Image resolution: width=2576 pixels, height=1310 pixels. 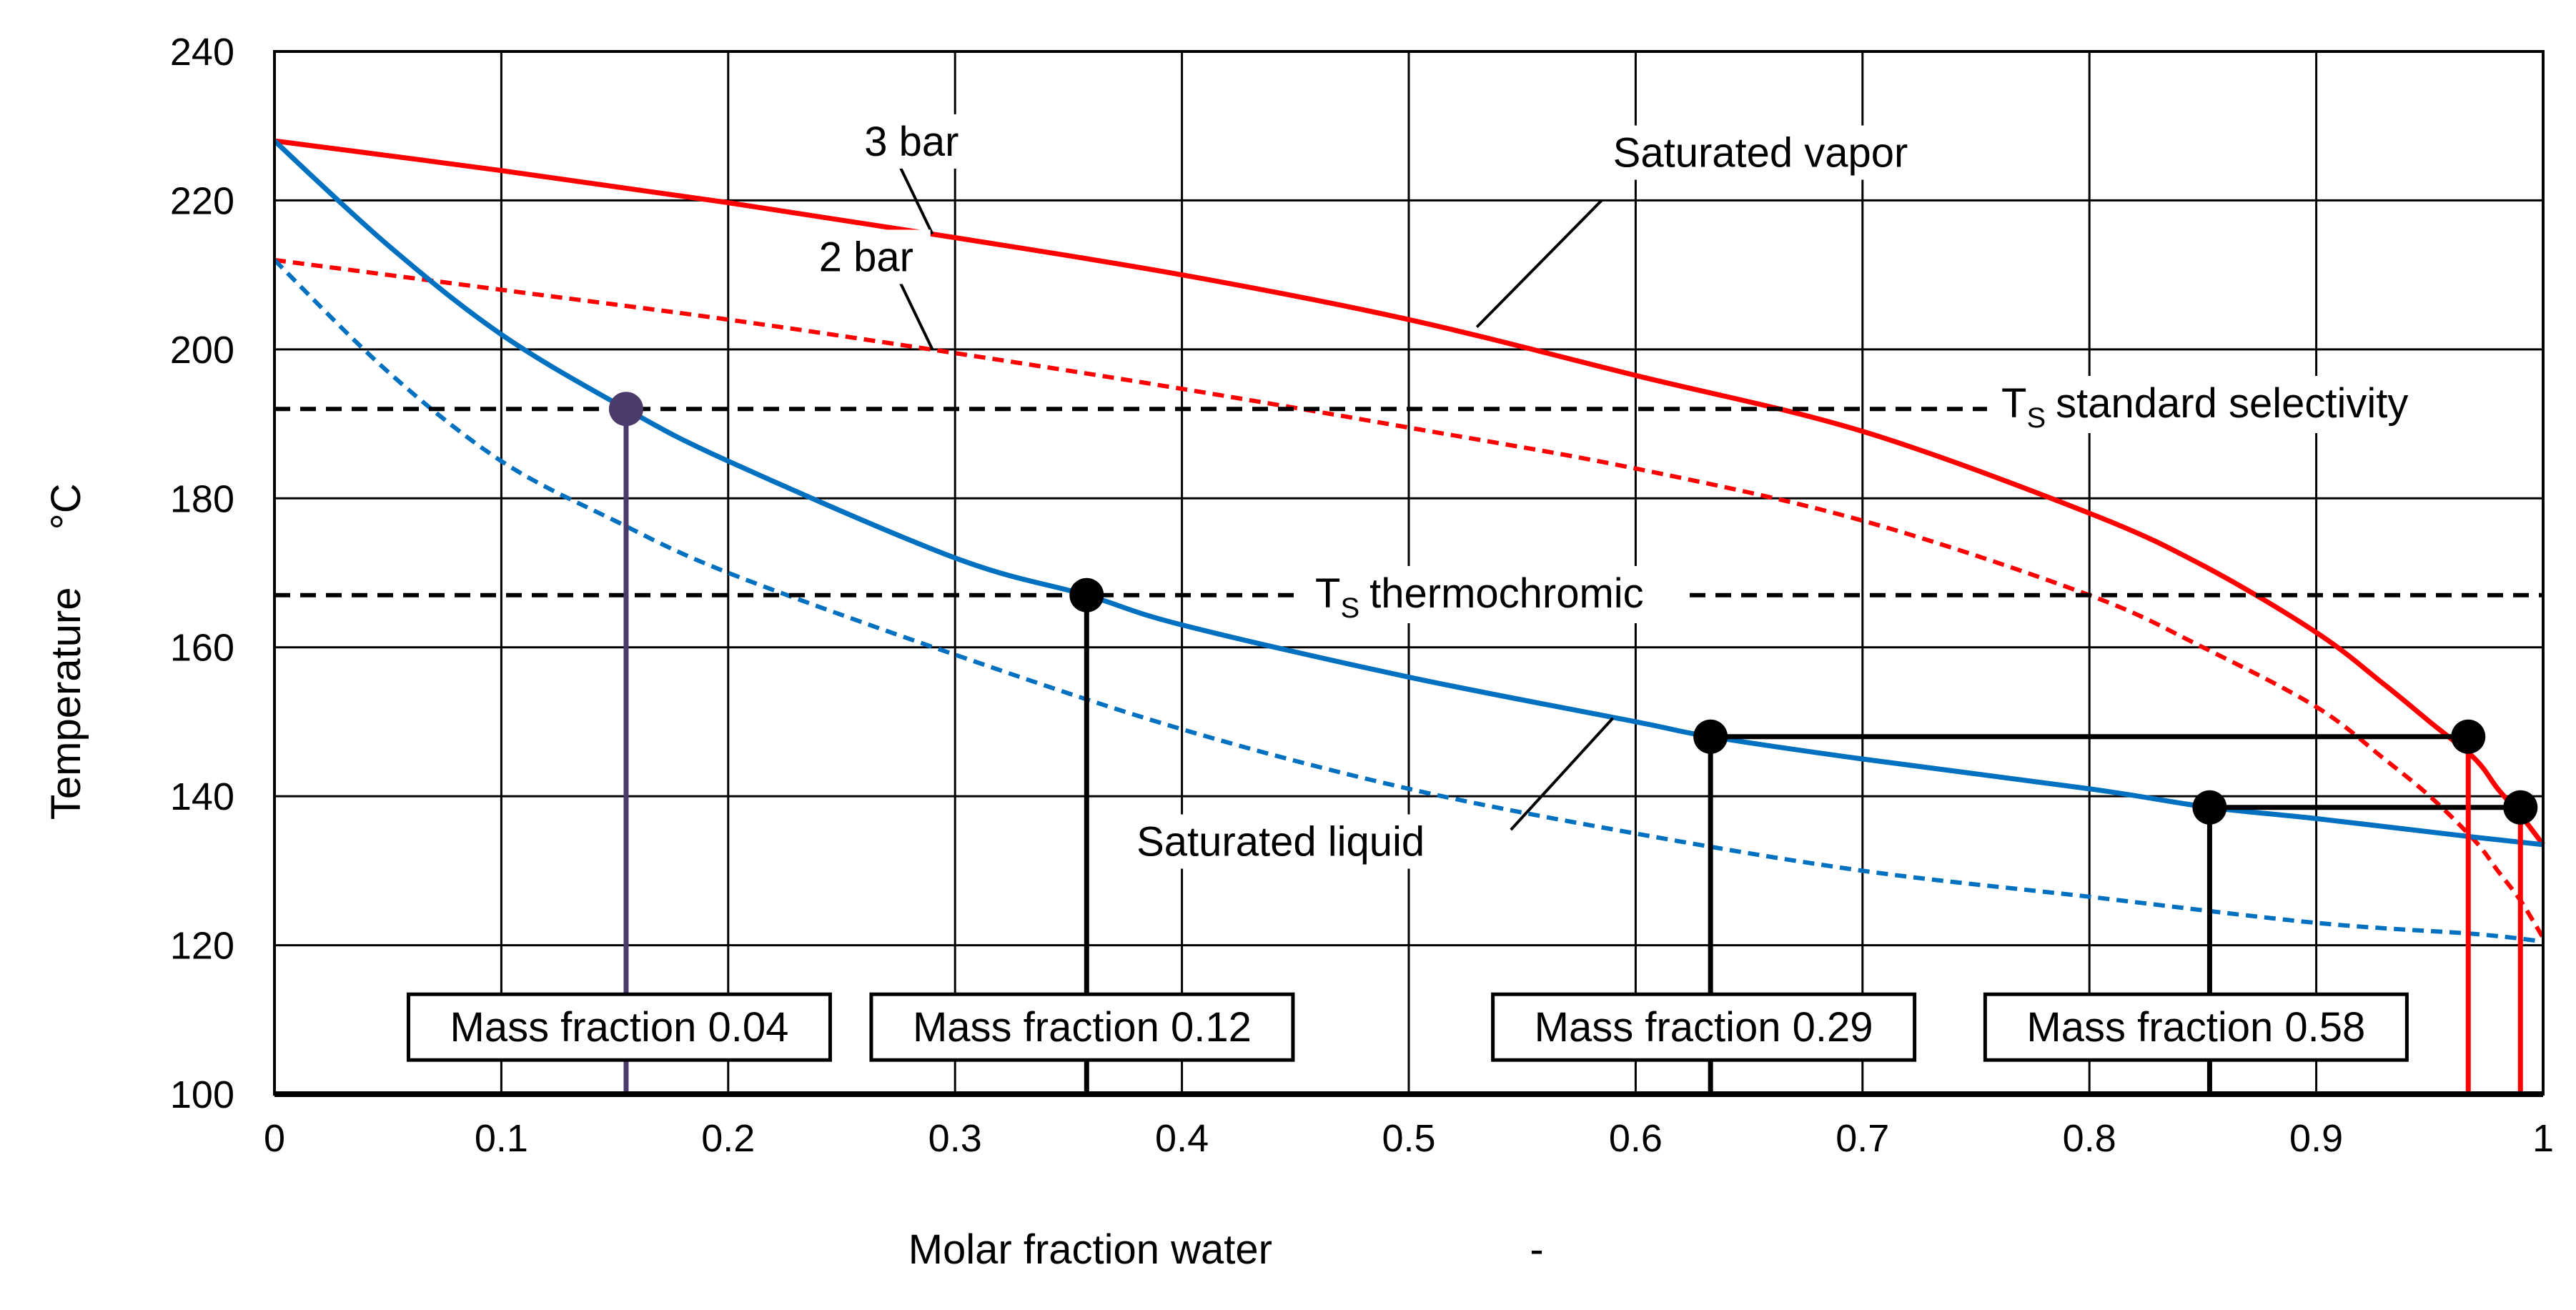 What do you see at coordinates (1182, 1138) in the screenshot?
I see `x-tick-label: 0.4` at bounding box center [1182, 1138].